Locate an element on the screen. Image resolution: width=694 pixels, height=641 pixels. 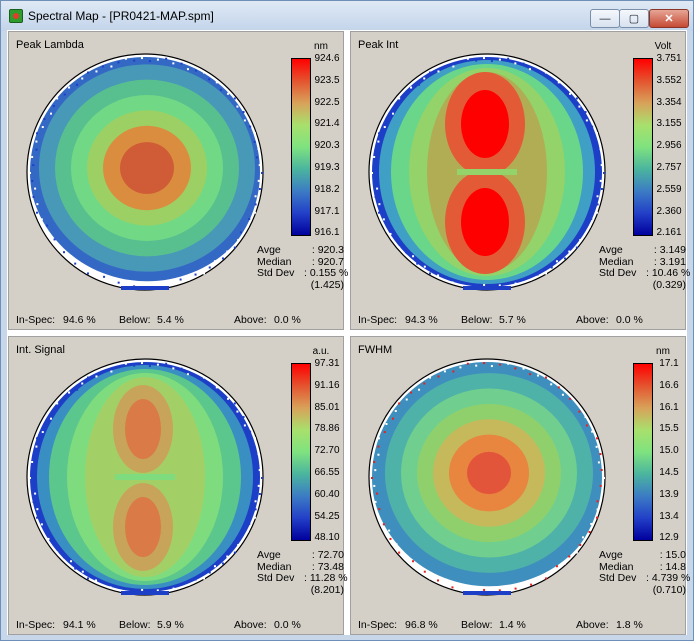
colorbar-tick: 60.40 is located at coordinates (327, 494).